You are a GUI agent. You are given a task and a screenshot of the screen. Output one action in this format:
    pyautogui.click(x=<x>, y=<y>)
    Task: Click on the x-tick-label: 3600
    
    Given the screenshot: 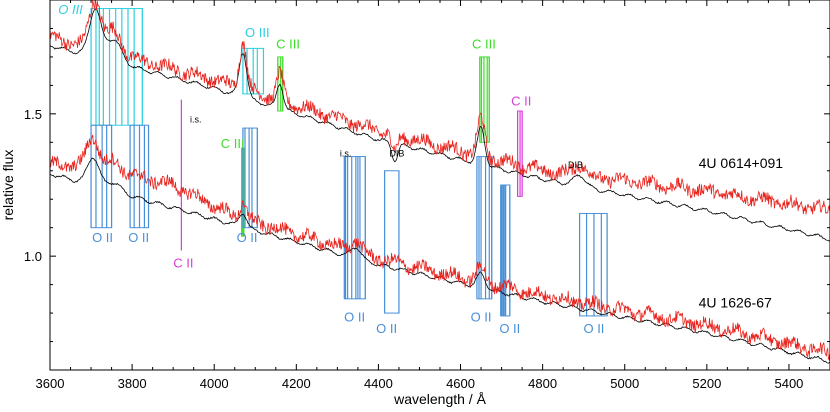 What is the action you would take?
    pyautogui.click(x=50, y=383)
    